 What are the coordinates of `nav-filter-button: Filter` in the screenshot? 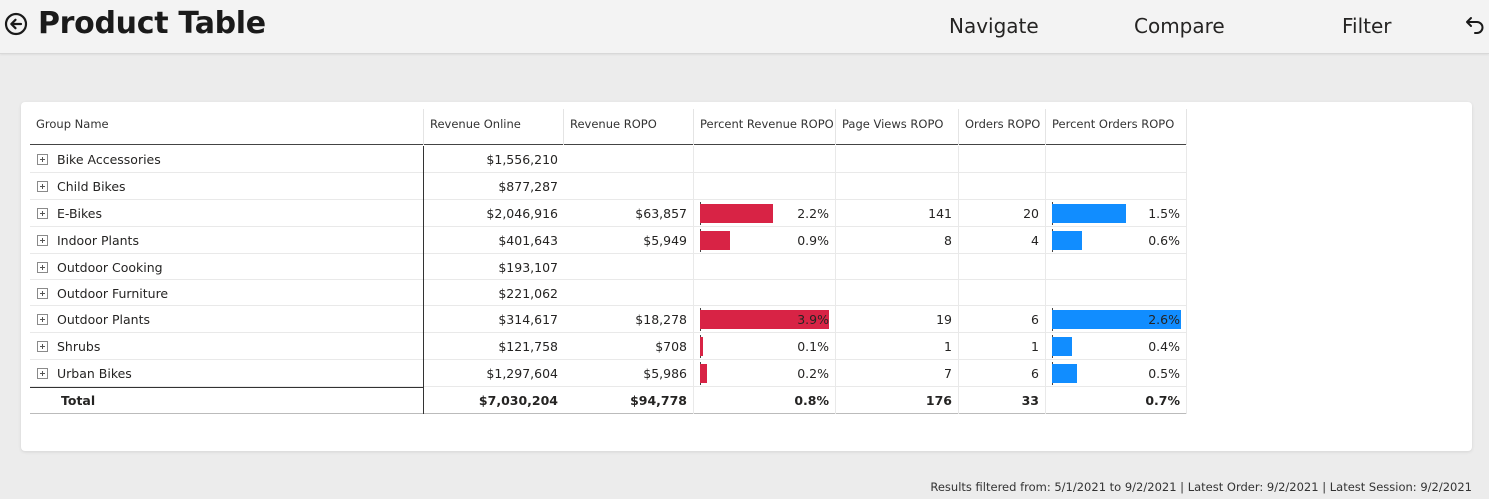 It's located at (1367, 26).